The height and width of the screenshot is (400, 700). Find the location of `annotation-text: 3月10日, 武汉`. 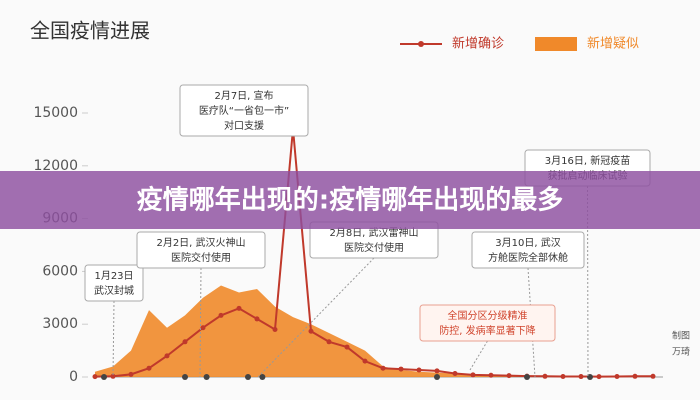

annotation-text: 3月10日, 武汉 is located at coordinates (527, 242).